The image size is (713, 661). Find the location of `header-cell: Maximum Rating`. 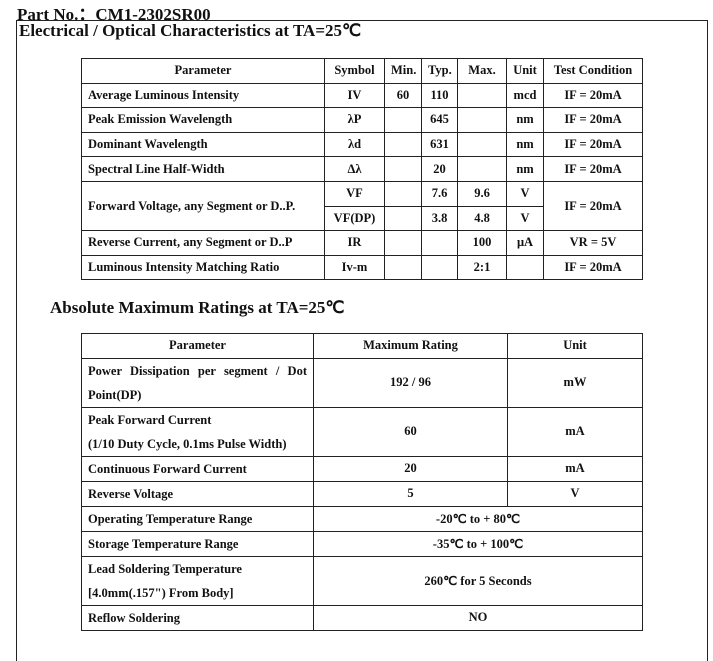

header-cell: Maximum Rating is located at coordinates (410, 346).